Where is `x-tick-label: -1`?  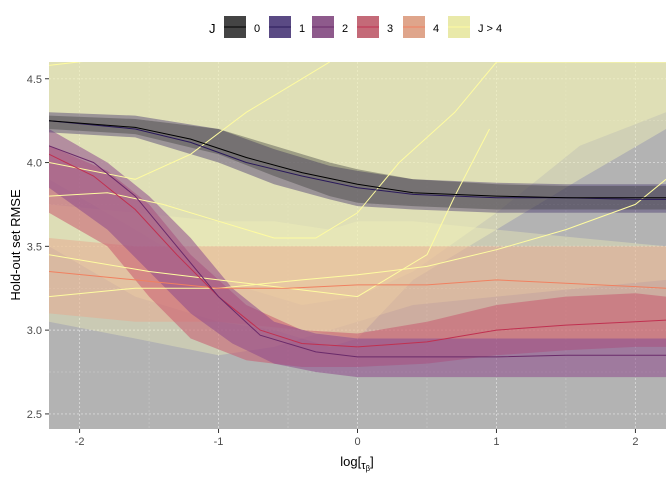
x-tick-label: -1 is located at coordinates (219, 442).